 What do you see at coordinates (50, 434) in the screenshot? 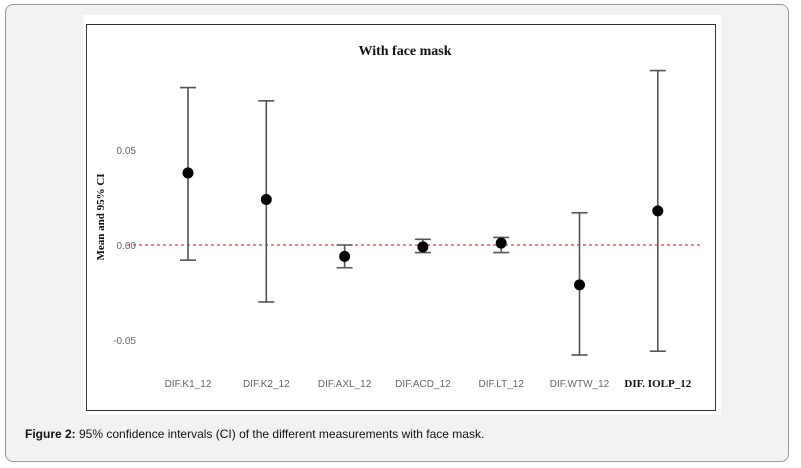
I see `caption-label: Figure 2:` at bounding box center [50, 434].